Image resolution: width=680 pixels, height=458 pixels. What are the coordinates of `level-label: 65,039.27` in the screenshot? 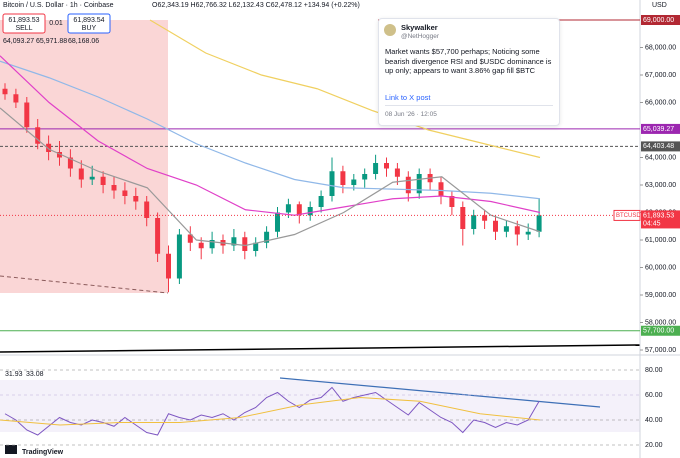 It's located at (658, 129).